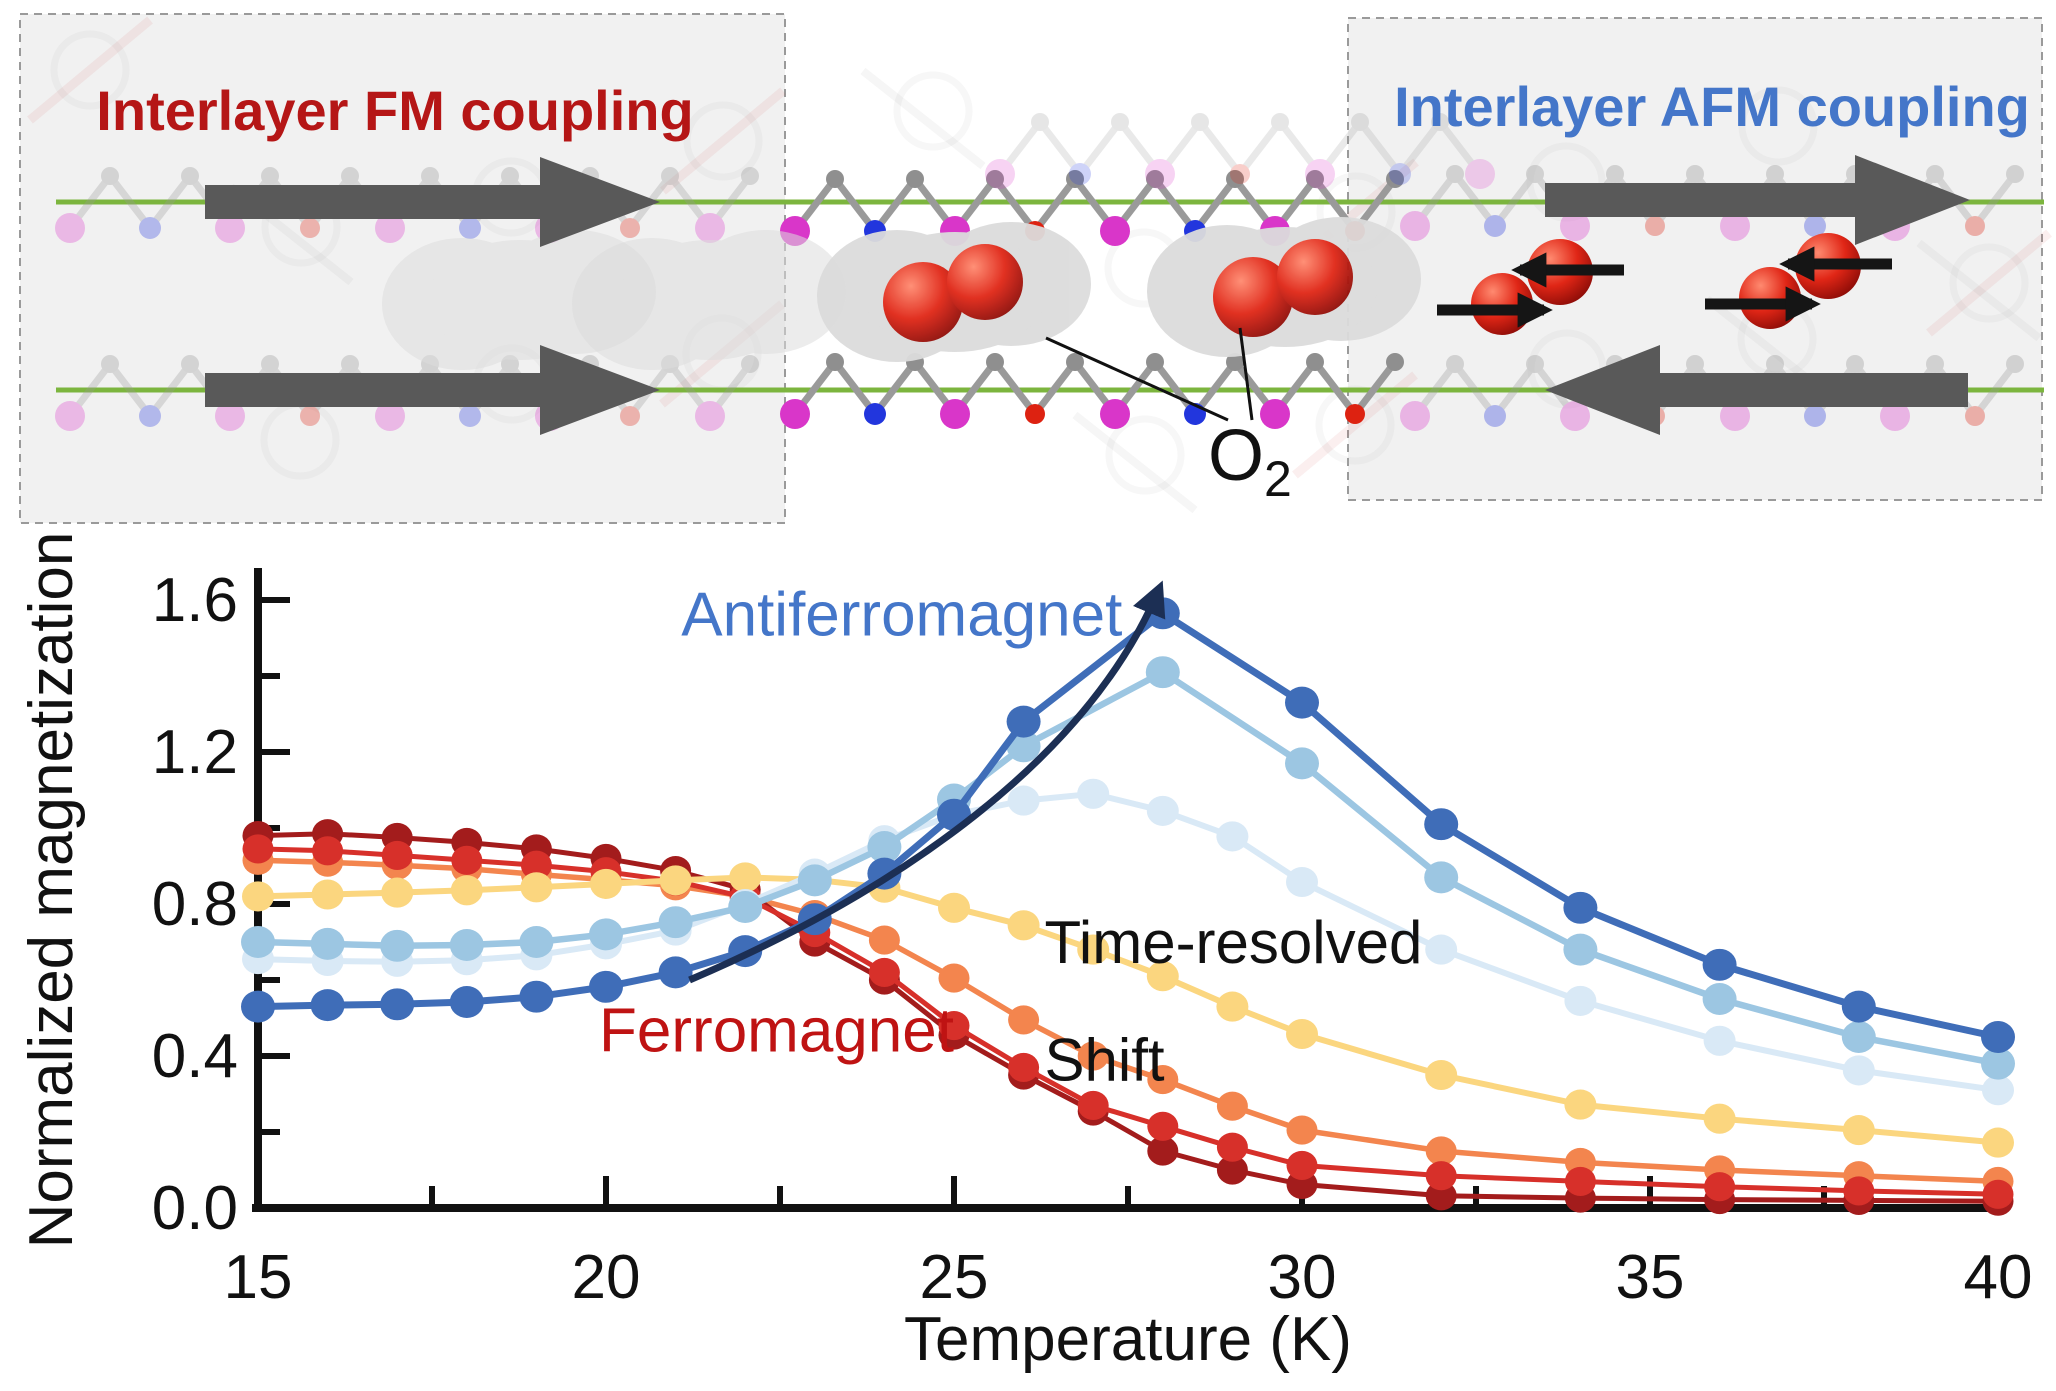 This screenshot has height=1391, width=2056. I want to click on haze-stroke, so click(1135, 462).